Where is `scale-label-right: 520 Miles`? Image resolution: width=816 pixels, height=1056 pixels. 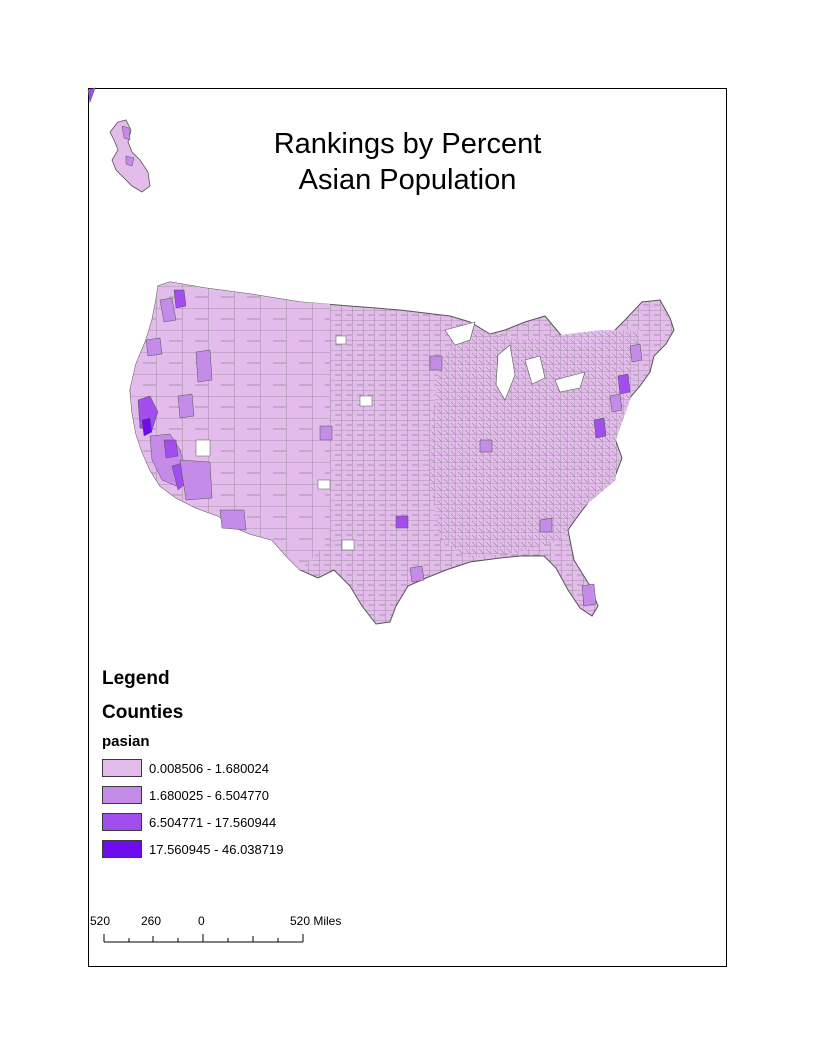
scale-label-right: 520 Miles is located at coordinates (316, 921).